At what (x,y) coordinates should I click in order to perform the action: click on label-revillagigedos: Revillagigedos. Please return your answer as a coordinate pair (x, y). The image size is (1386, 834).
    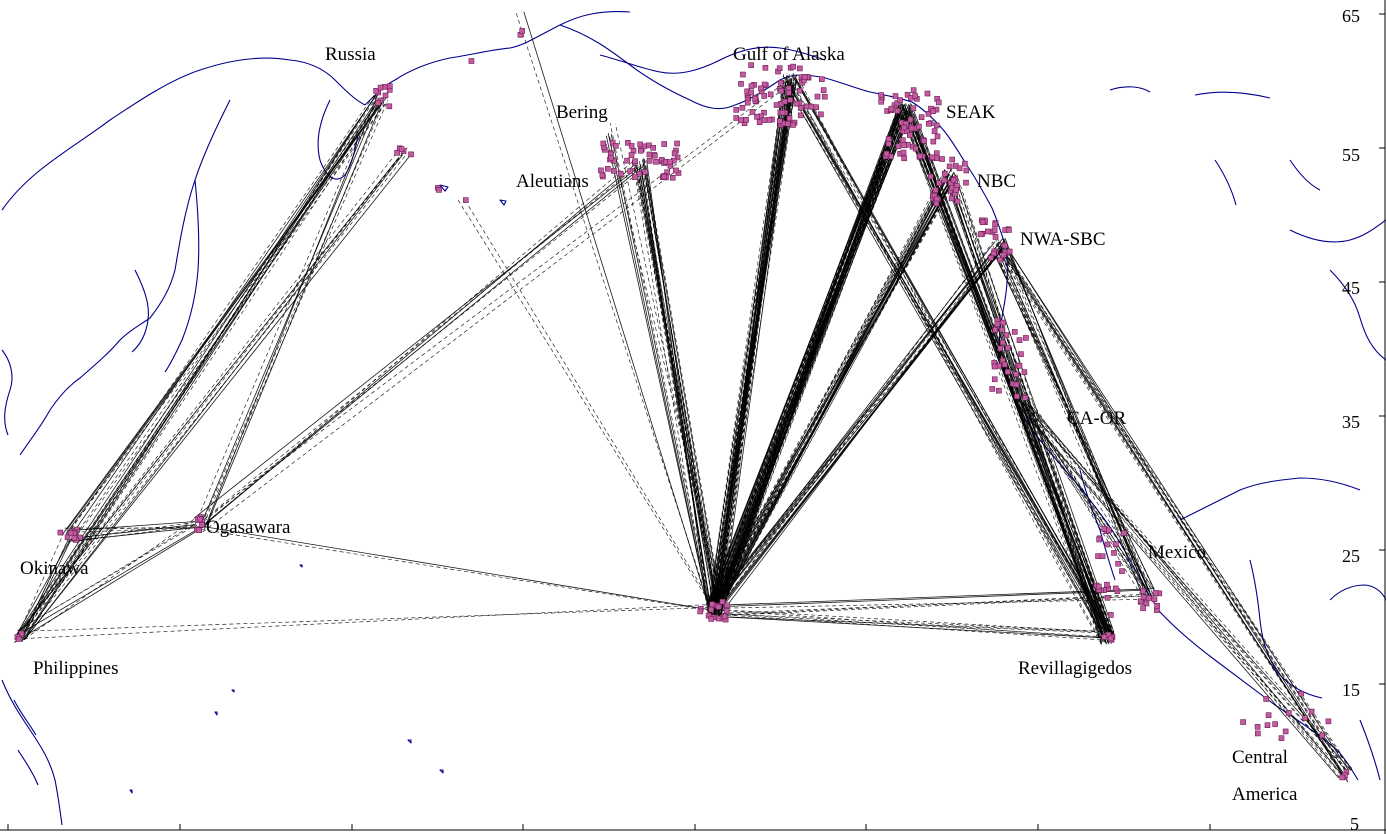
    Looking at the image, I should click on (1075, 668).